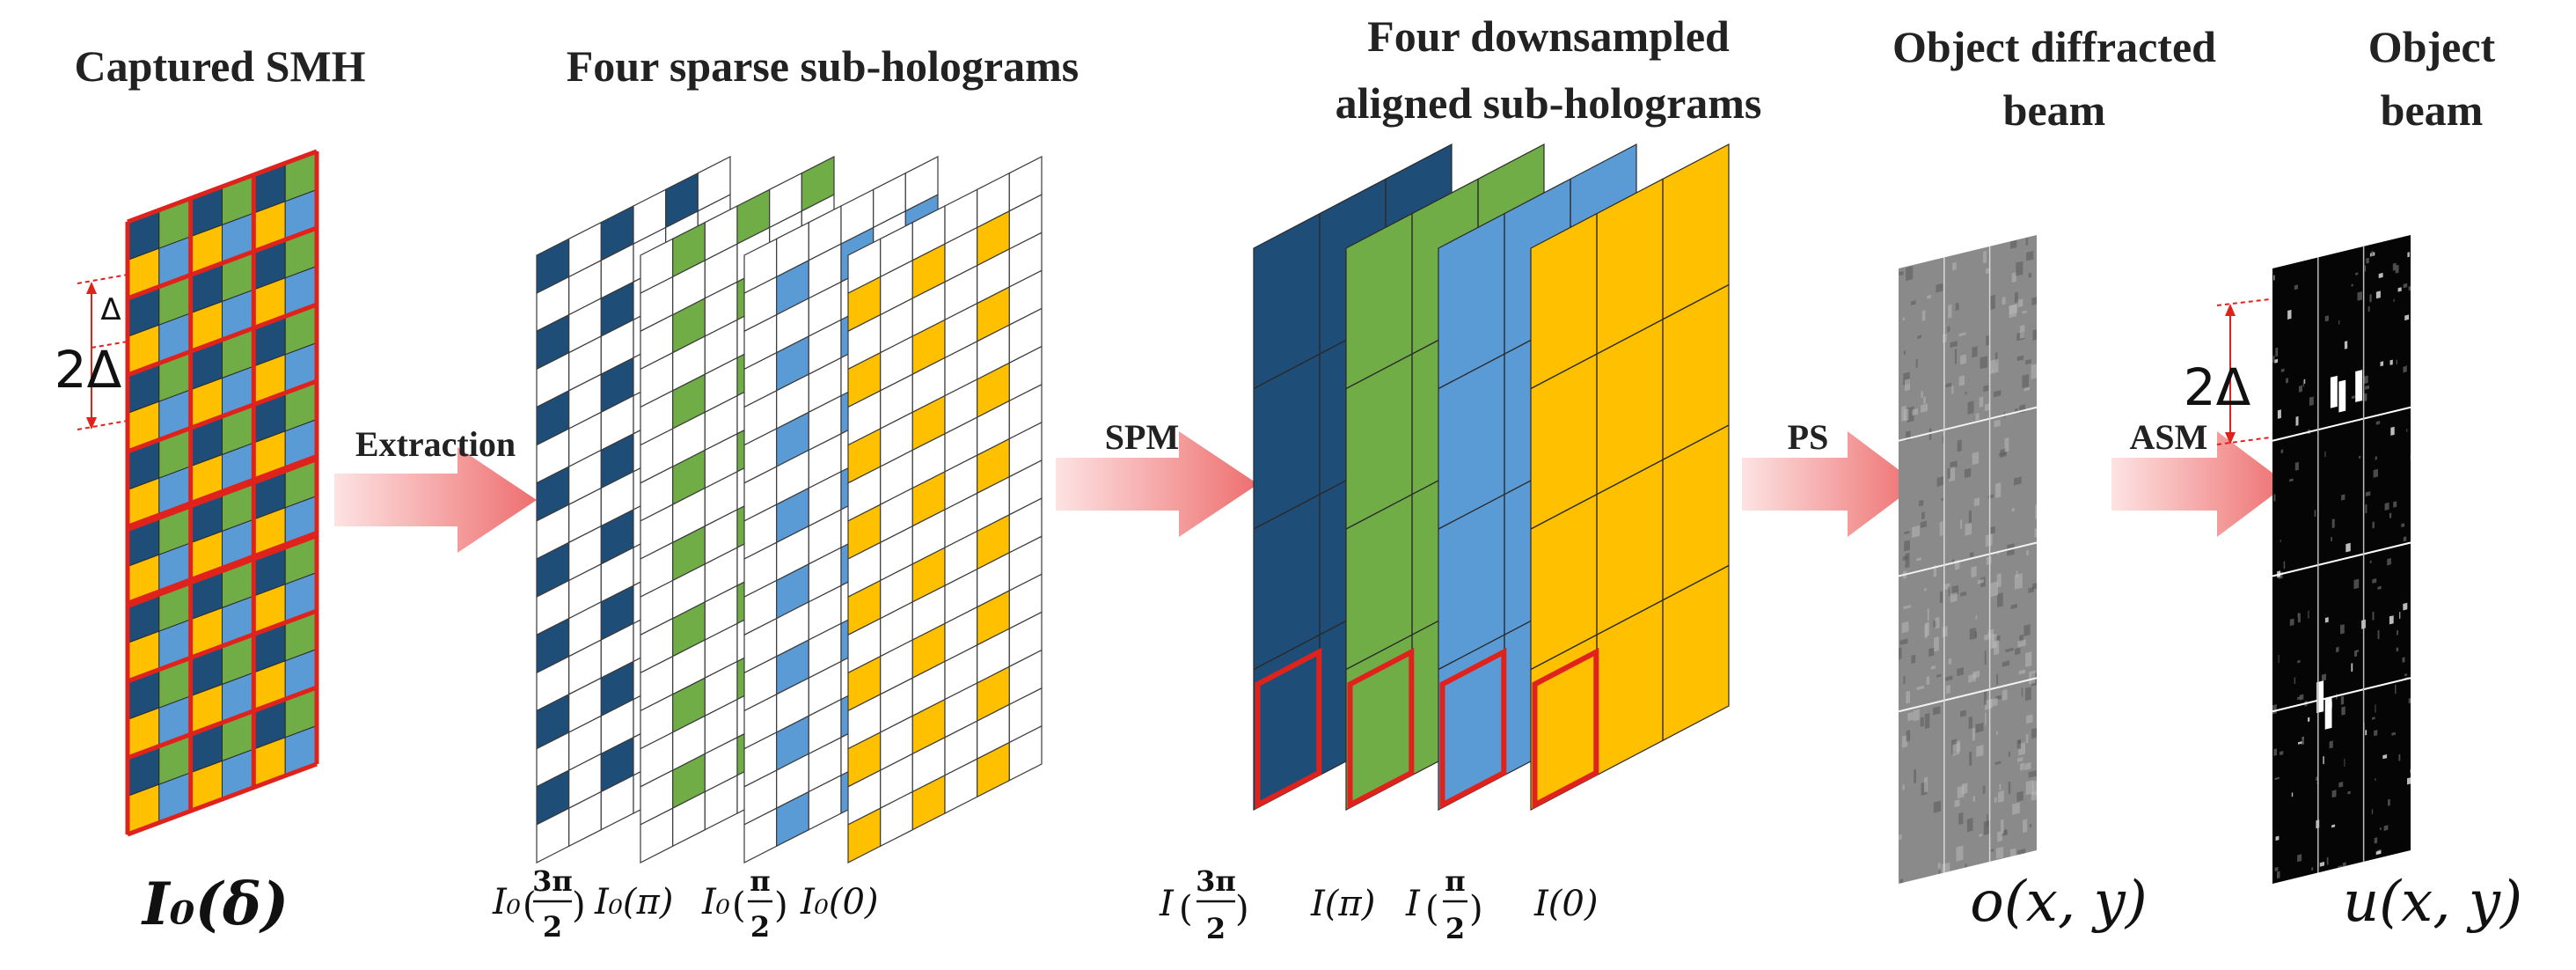  I want to click on object-beam-dimension: 2Δ, so click(2227, 371).